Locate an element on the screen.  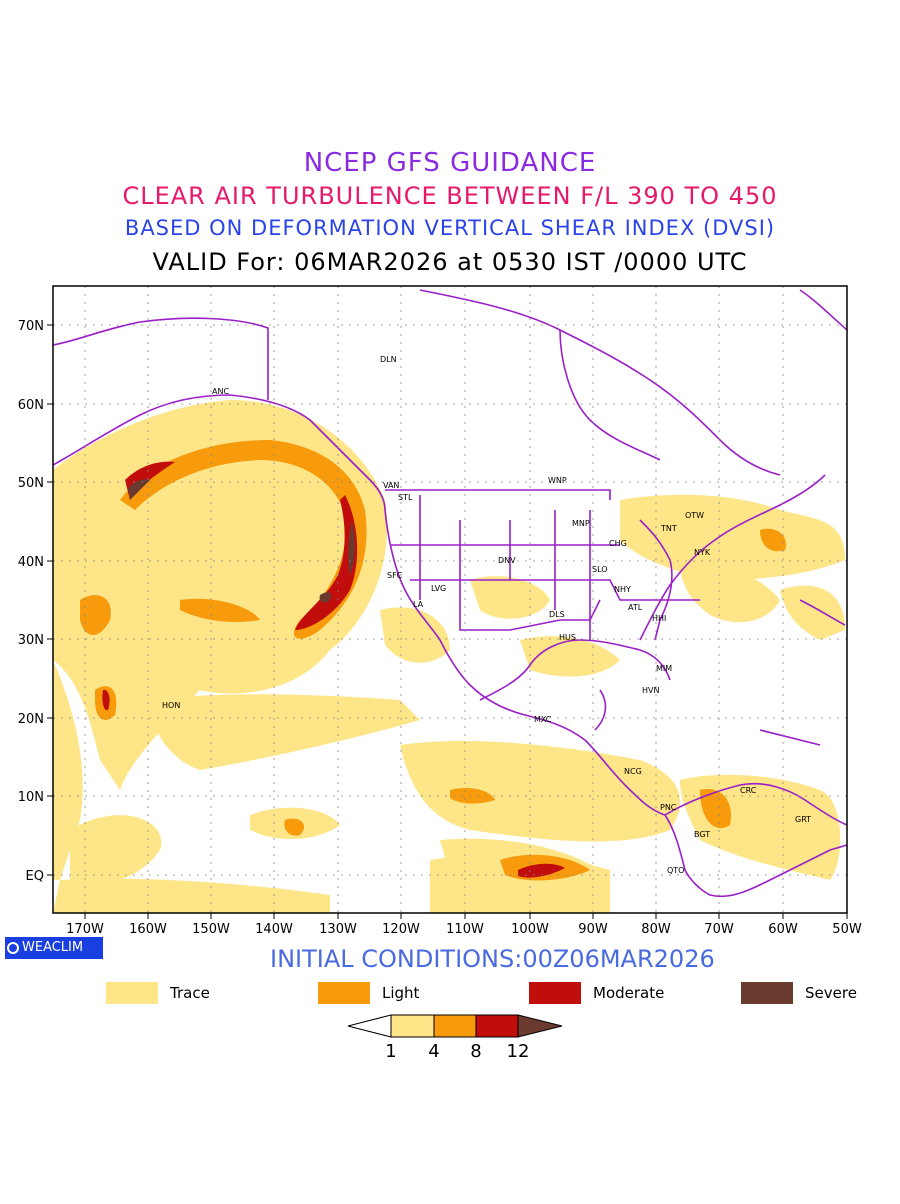
legend-swatch-moderate is located at coordinates (555, 993).